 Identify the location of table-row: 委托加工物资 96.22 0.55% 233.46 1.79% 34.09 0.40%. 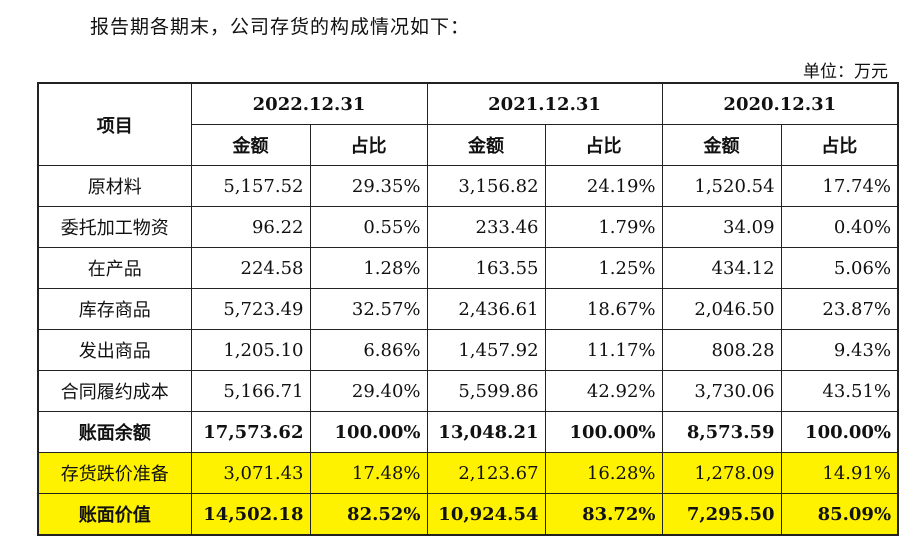
(468, 227).